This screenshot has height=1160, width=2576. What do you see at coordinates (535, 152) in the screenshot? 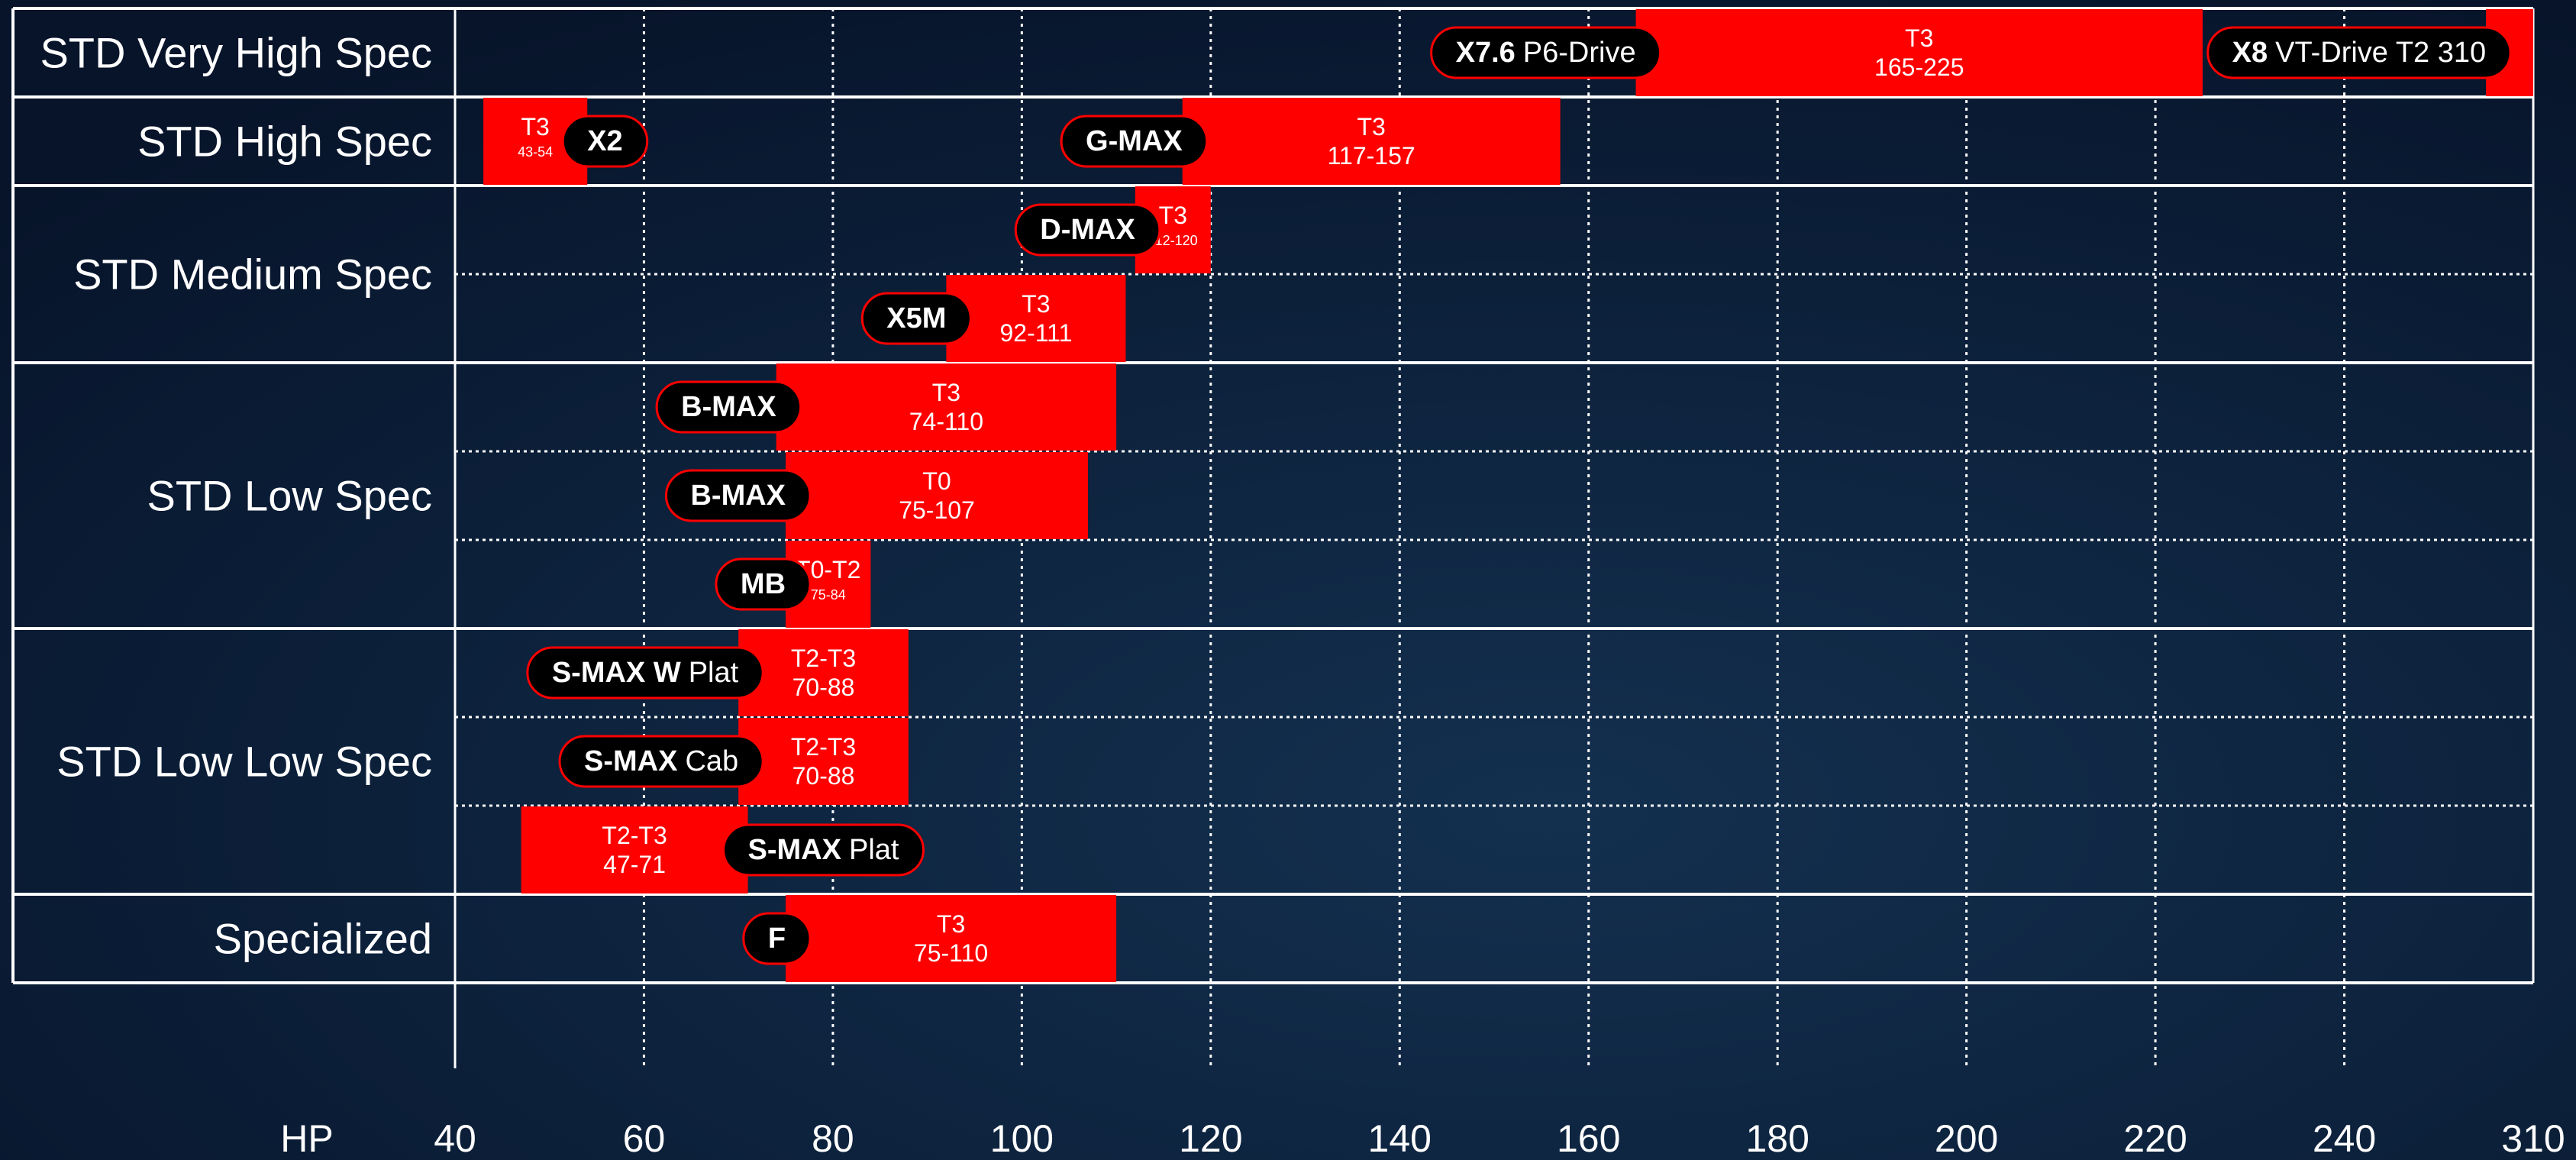
I see `bar-range: 43-54` at bounding box center [535, 152].